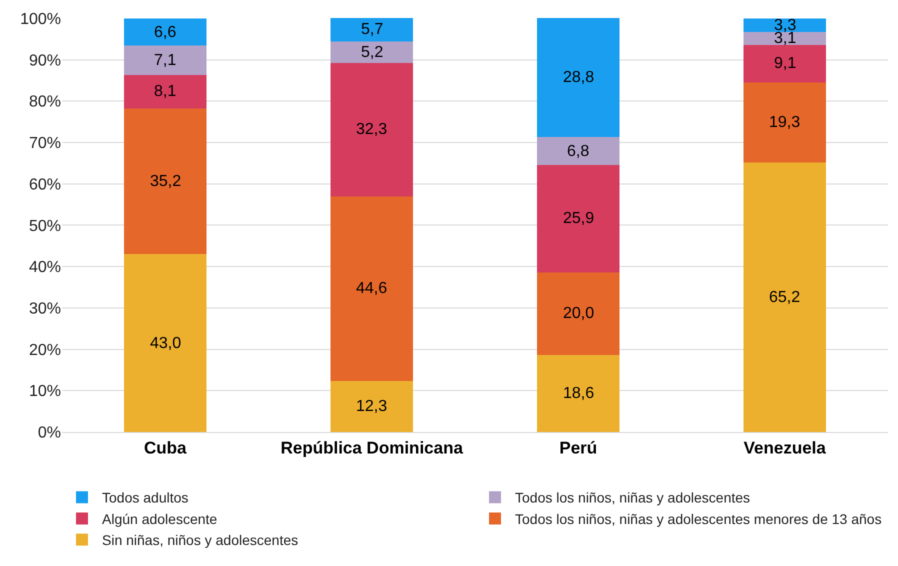 Image resolution: width=898 pixels, height=566 pixels. Describe the element at coordinates (200, 540) in the screenshot. I see `legend-label: Sin niñas, niños y adolescentes` at that location.